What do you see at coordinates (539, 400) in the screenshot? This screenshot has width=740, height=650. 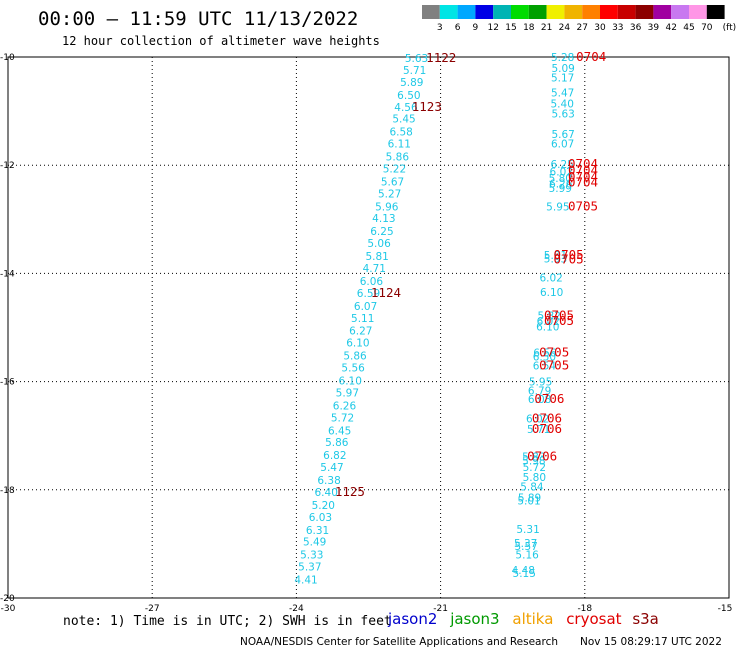 I see `swh-point-cryosat: 6.08` at bounding box center [539, 400].